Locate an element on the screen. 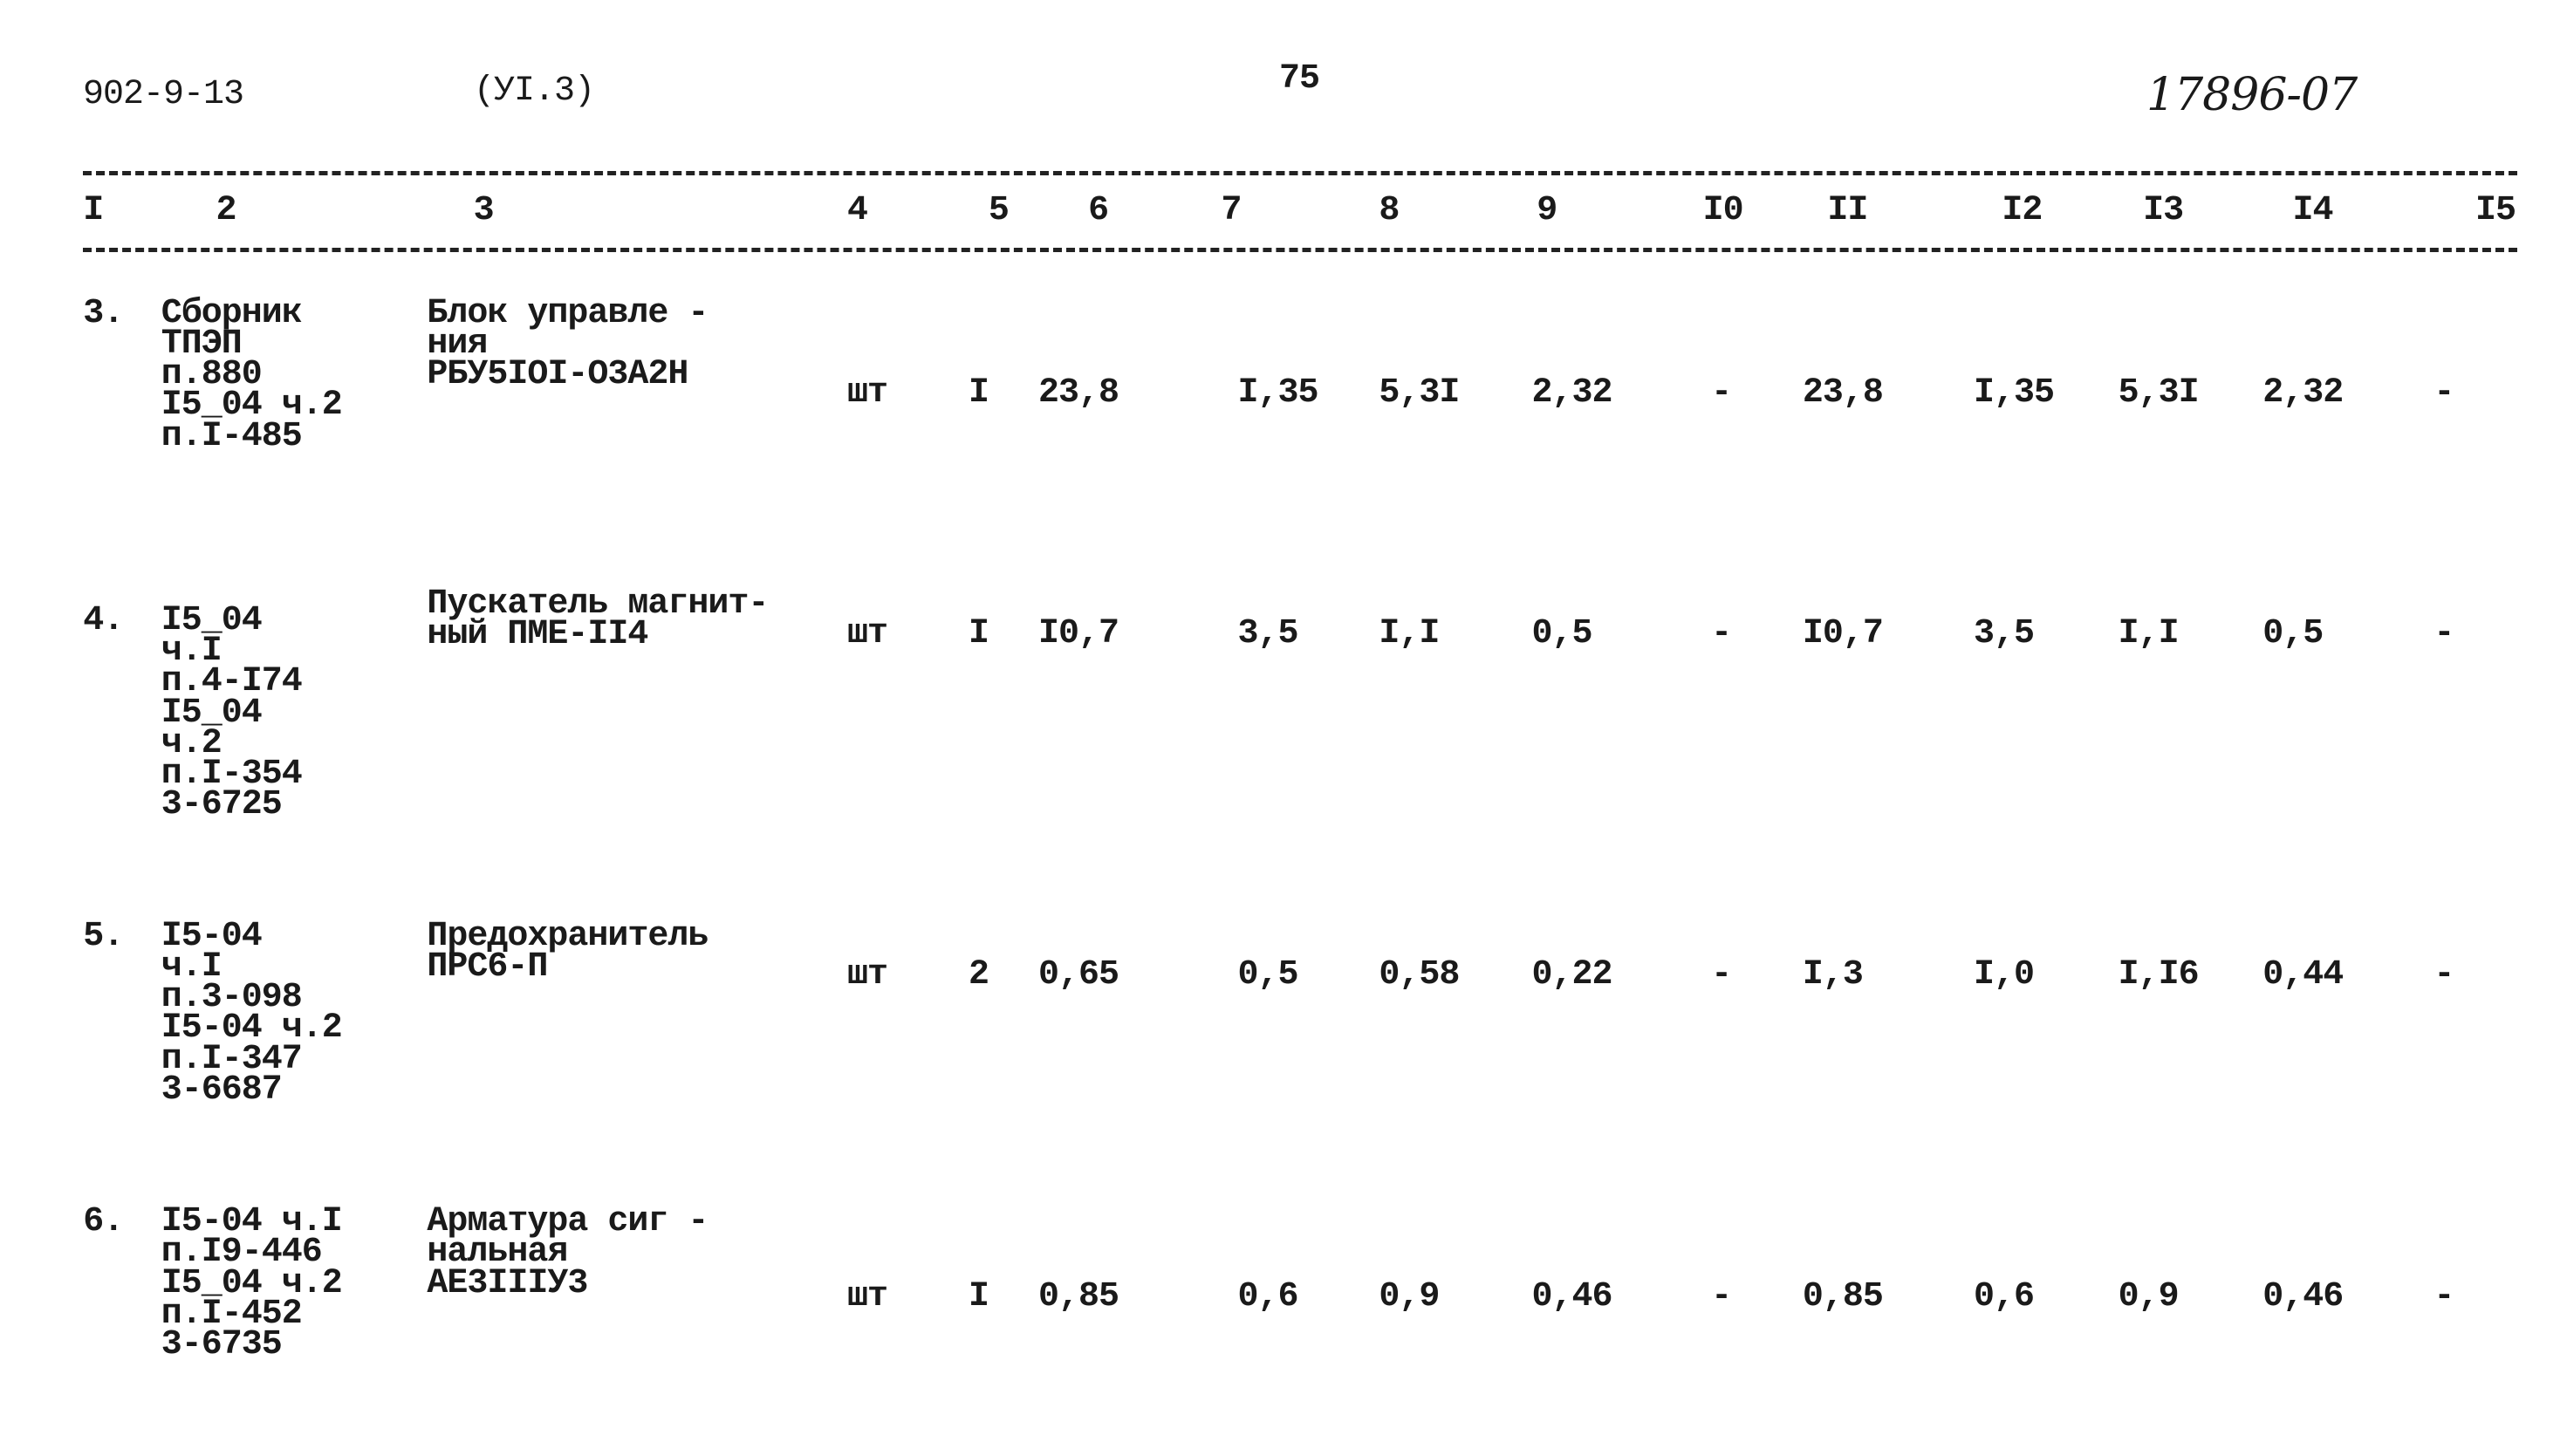 The width and height of the screenshot is (2567, 1456). column-header: I4 is located at coordinates (2313, 210).